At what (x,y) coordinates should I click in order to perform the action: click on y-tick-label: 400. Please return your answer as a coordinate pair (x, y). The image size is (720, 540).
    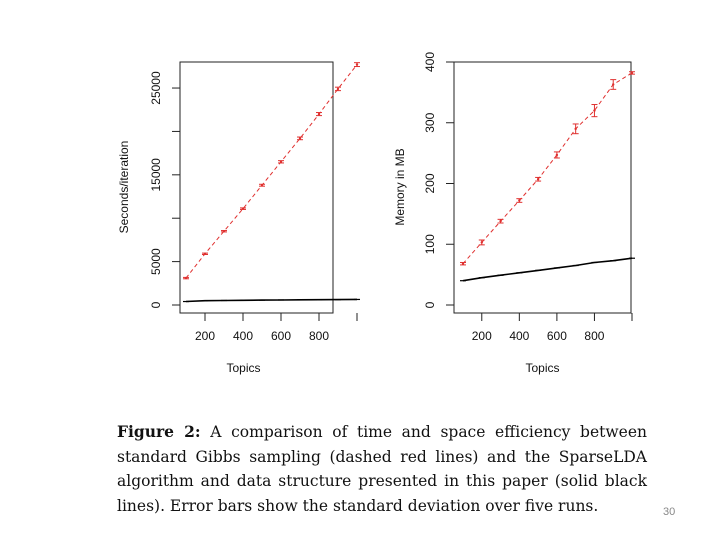
    Looking at the image, I should click on (430, 62).